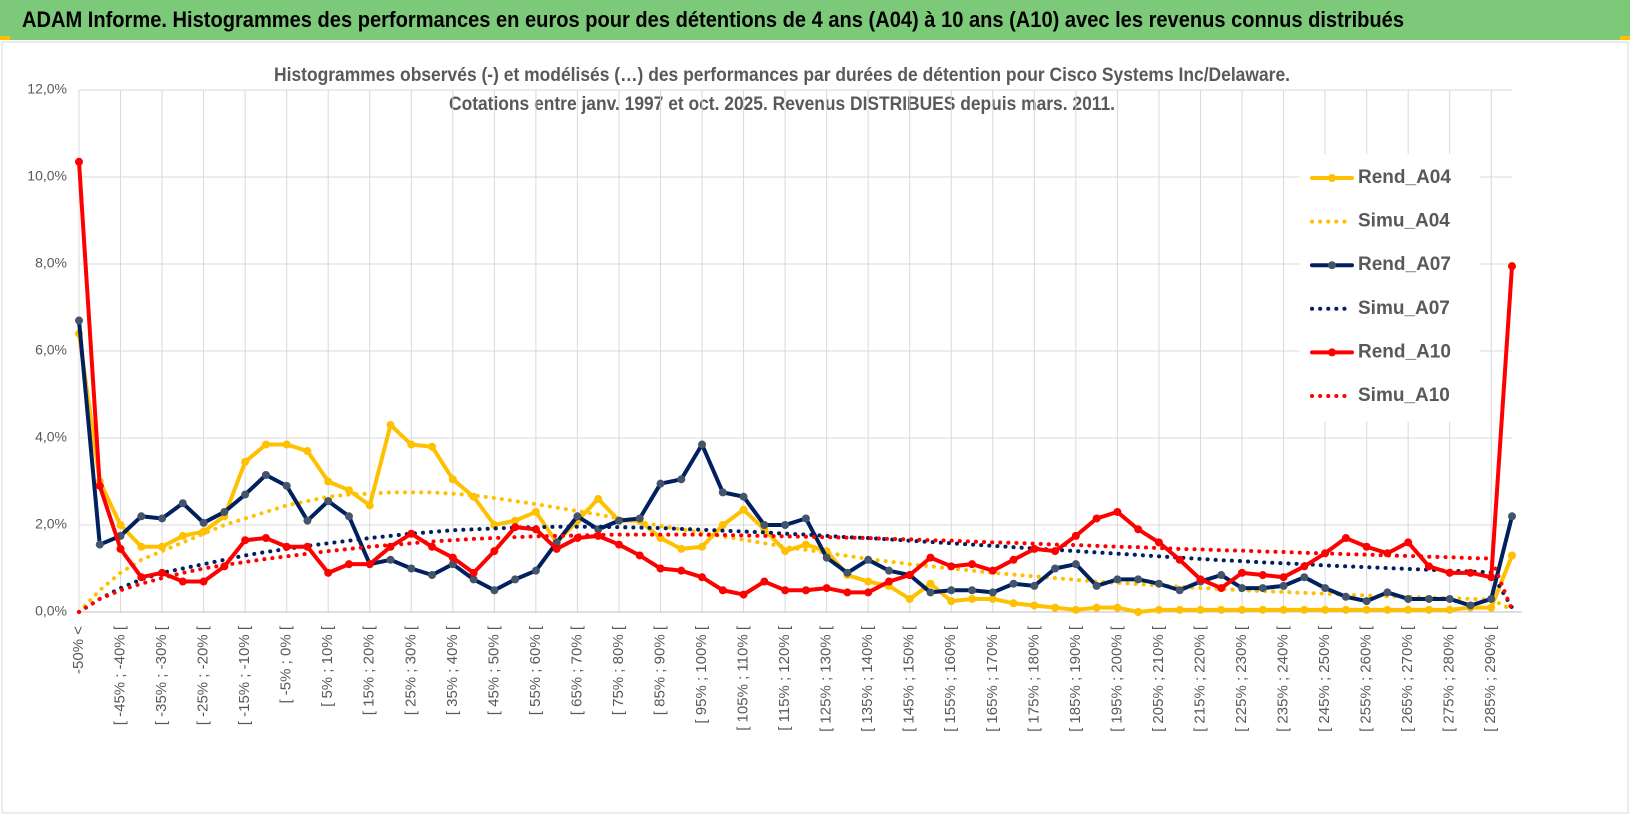 This screenshot has width=1630, height=815. What do you see at coordinates (1490, 678) in the screenshot?
I see `x-tick-label: [ 285% ; 290% [` at bounding box center [1490, 678].